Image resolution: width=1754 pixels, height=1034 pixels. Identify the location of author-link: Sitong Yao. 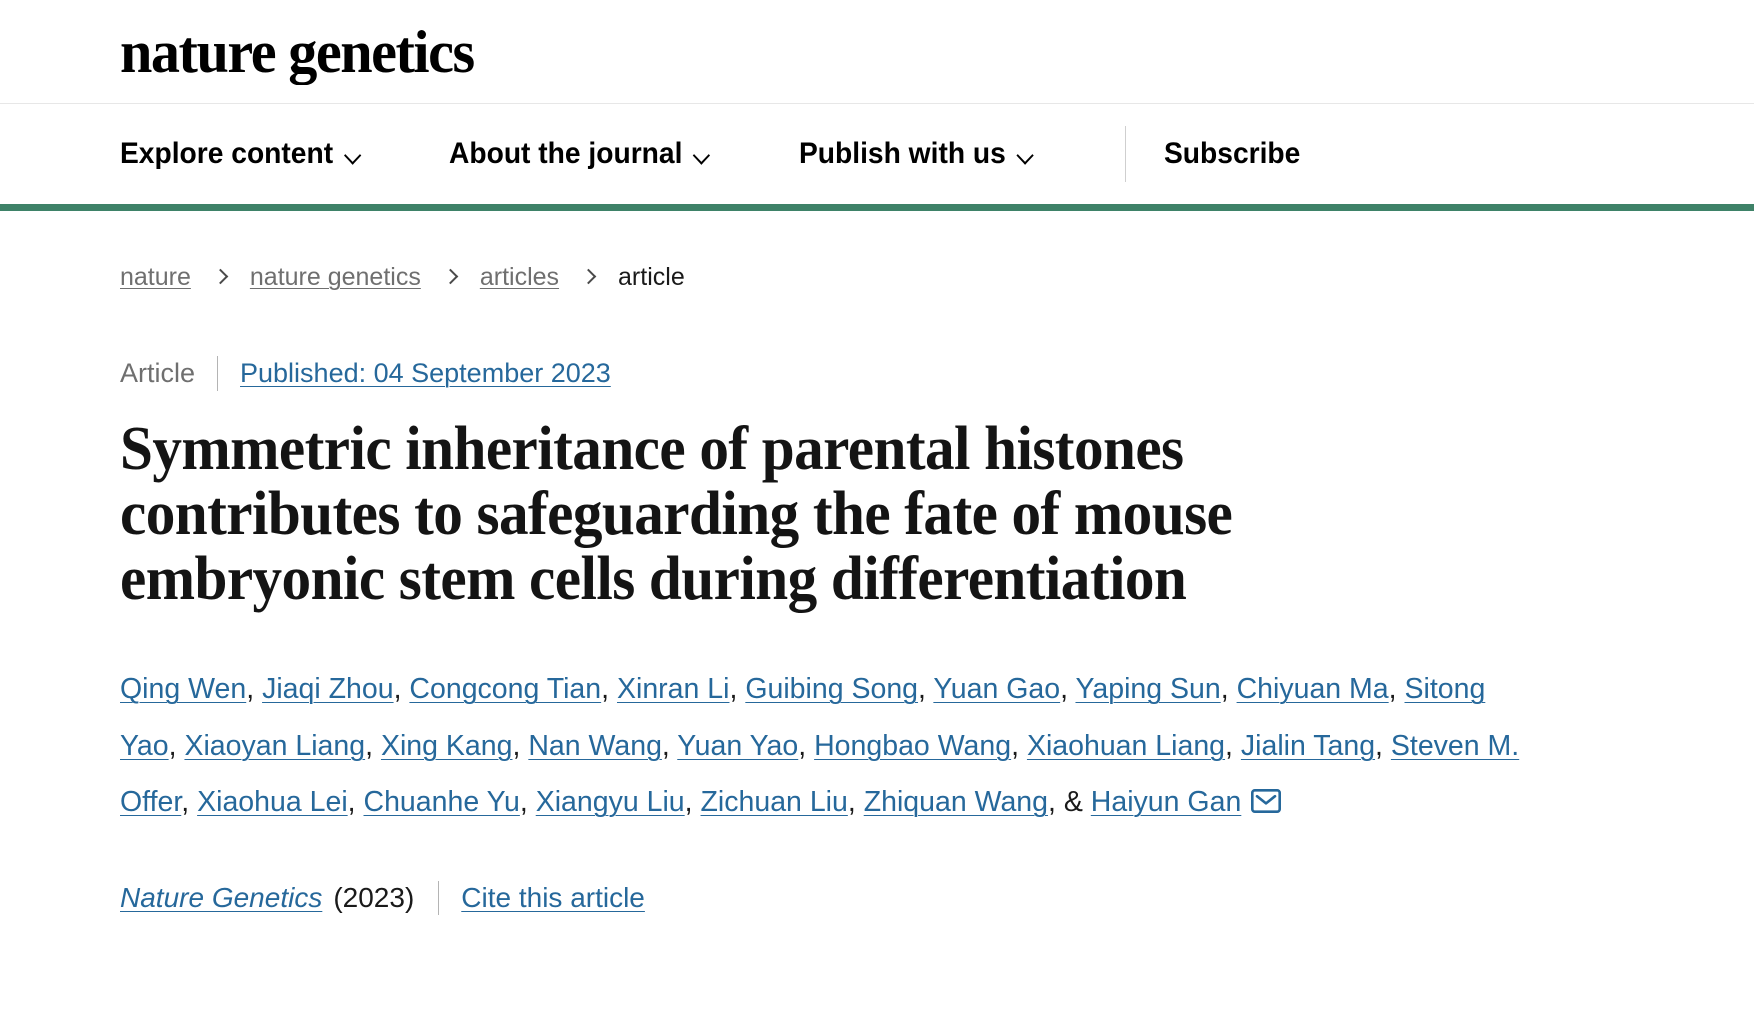
(803, 717).